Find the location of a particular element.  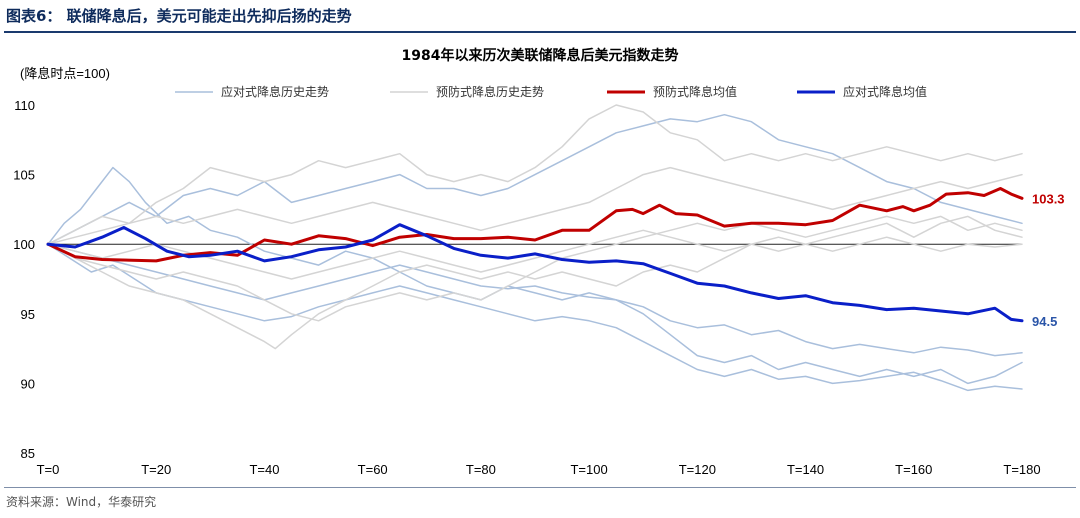

bottom-rule is located at coordinates (540, 487).